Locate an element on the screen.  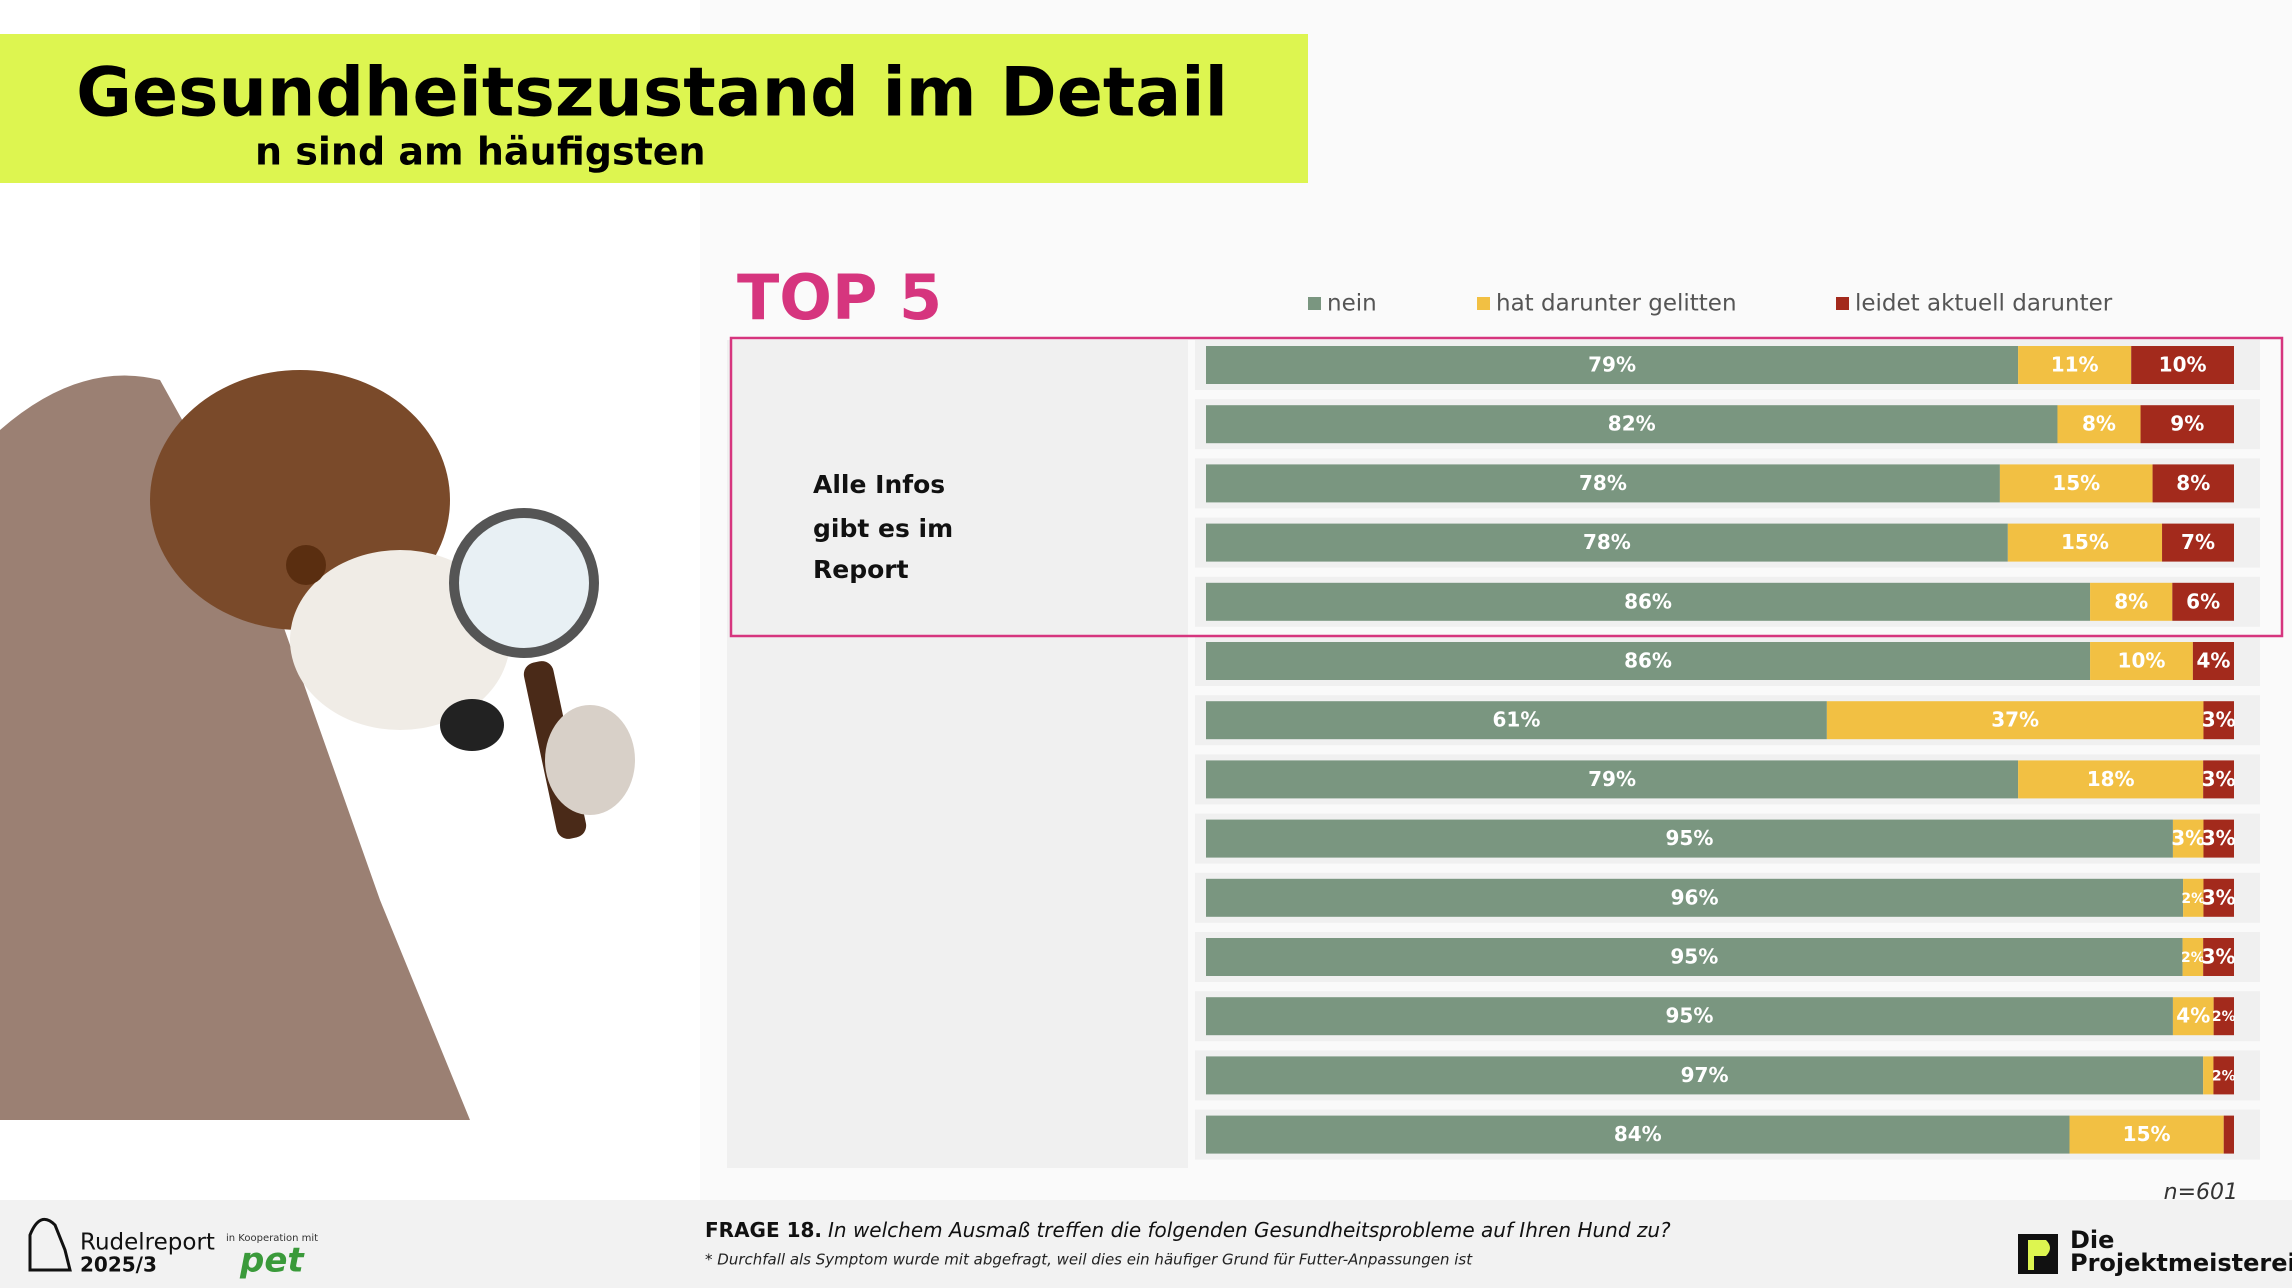
info-text: gibt es im is located at coordinates (883, 528).